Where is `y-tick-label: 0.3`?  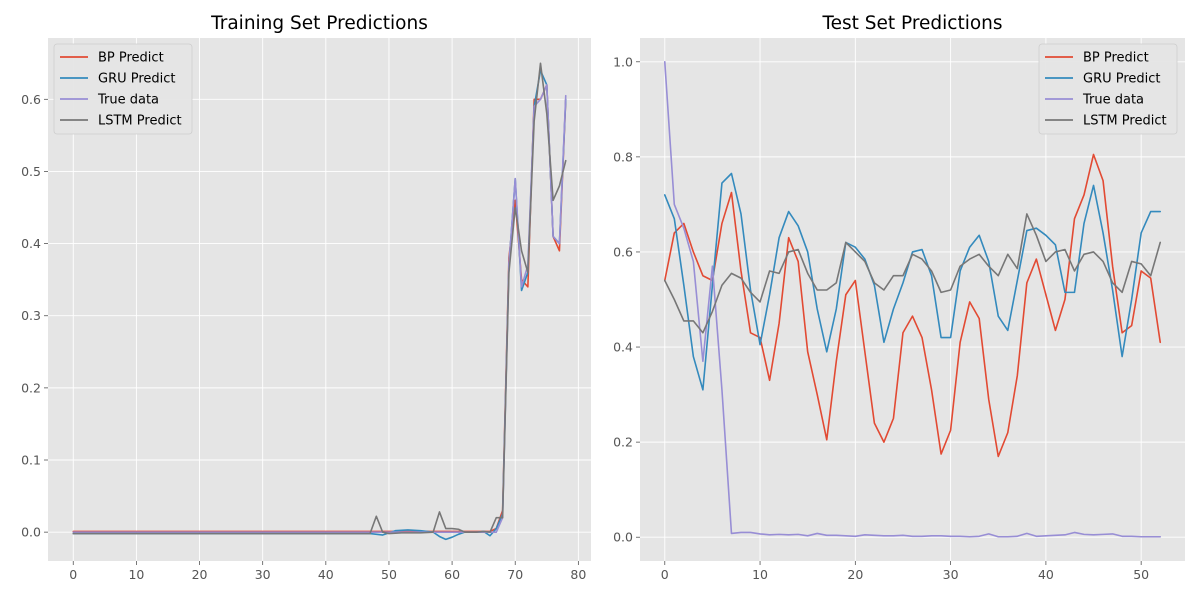
y-tick-label: 0.3 is located at coordinates (31, 315).